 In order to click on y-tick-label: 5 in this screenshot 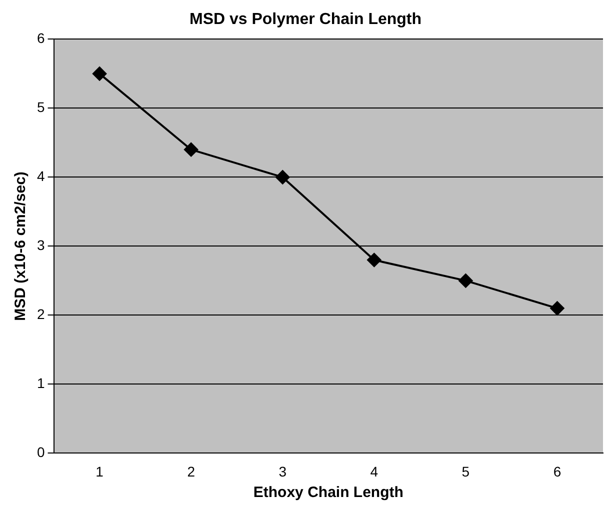, I will do `click(40, 107)`.